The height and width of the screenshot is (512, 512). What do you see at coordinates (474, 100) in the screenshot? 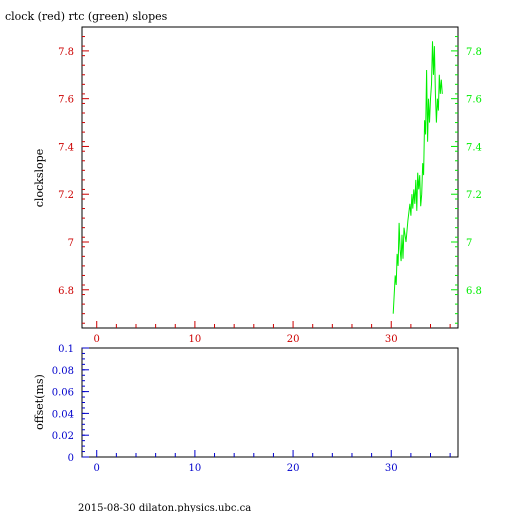
I see `y-right-tick-label: 7.6` at bounding box center [474, 100].